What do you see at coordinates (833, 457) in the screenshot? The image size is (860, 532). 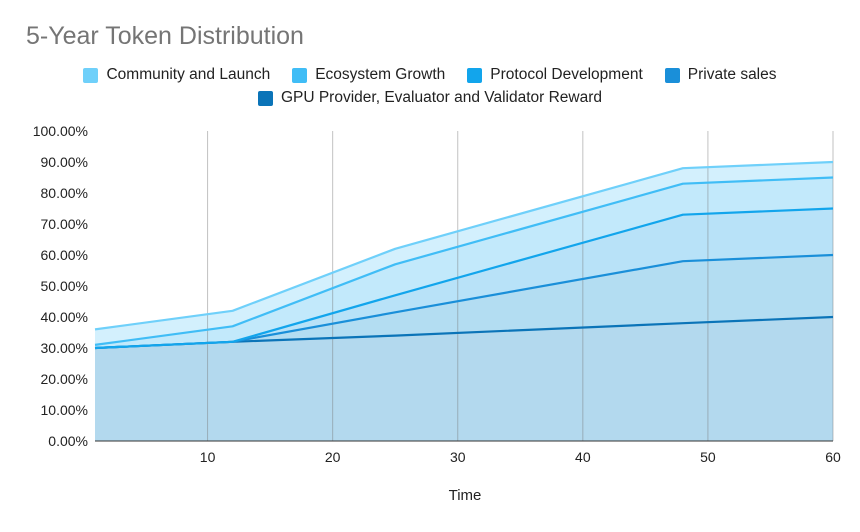 I see `x-tick-label-5: 60` at bounding box center [833, 457].